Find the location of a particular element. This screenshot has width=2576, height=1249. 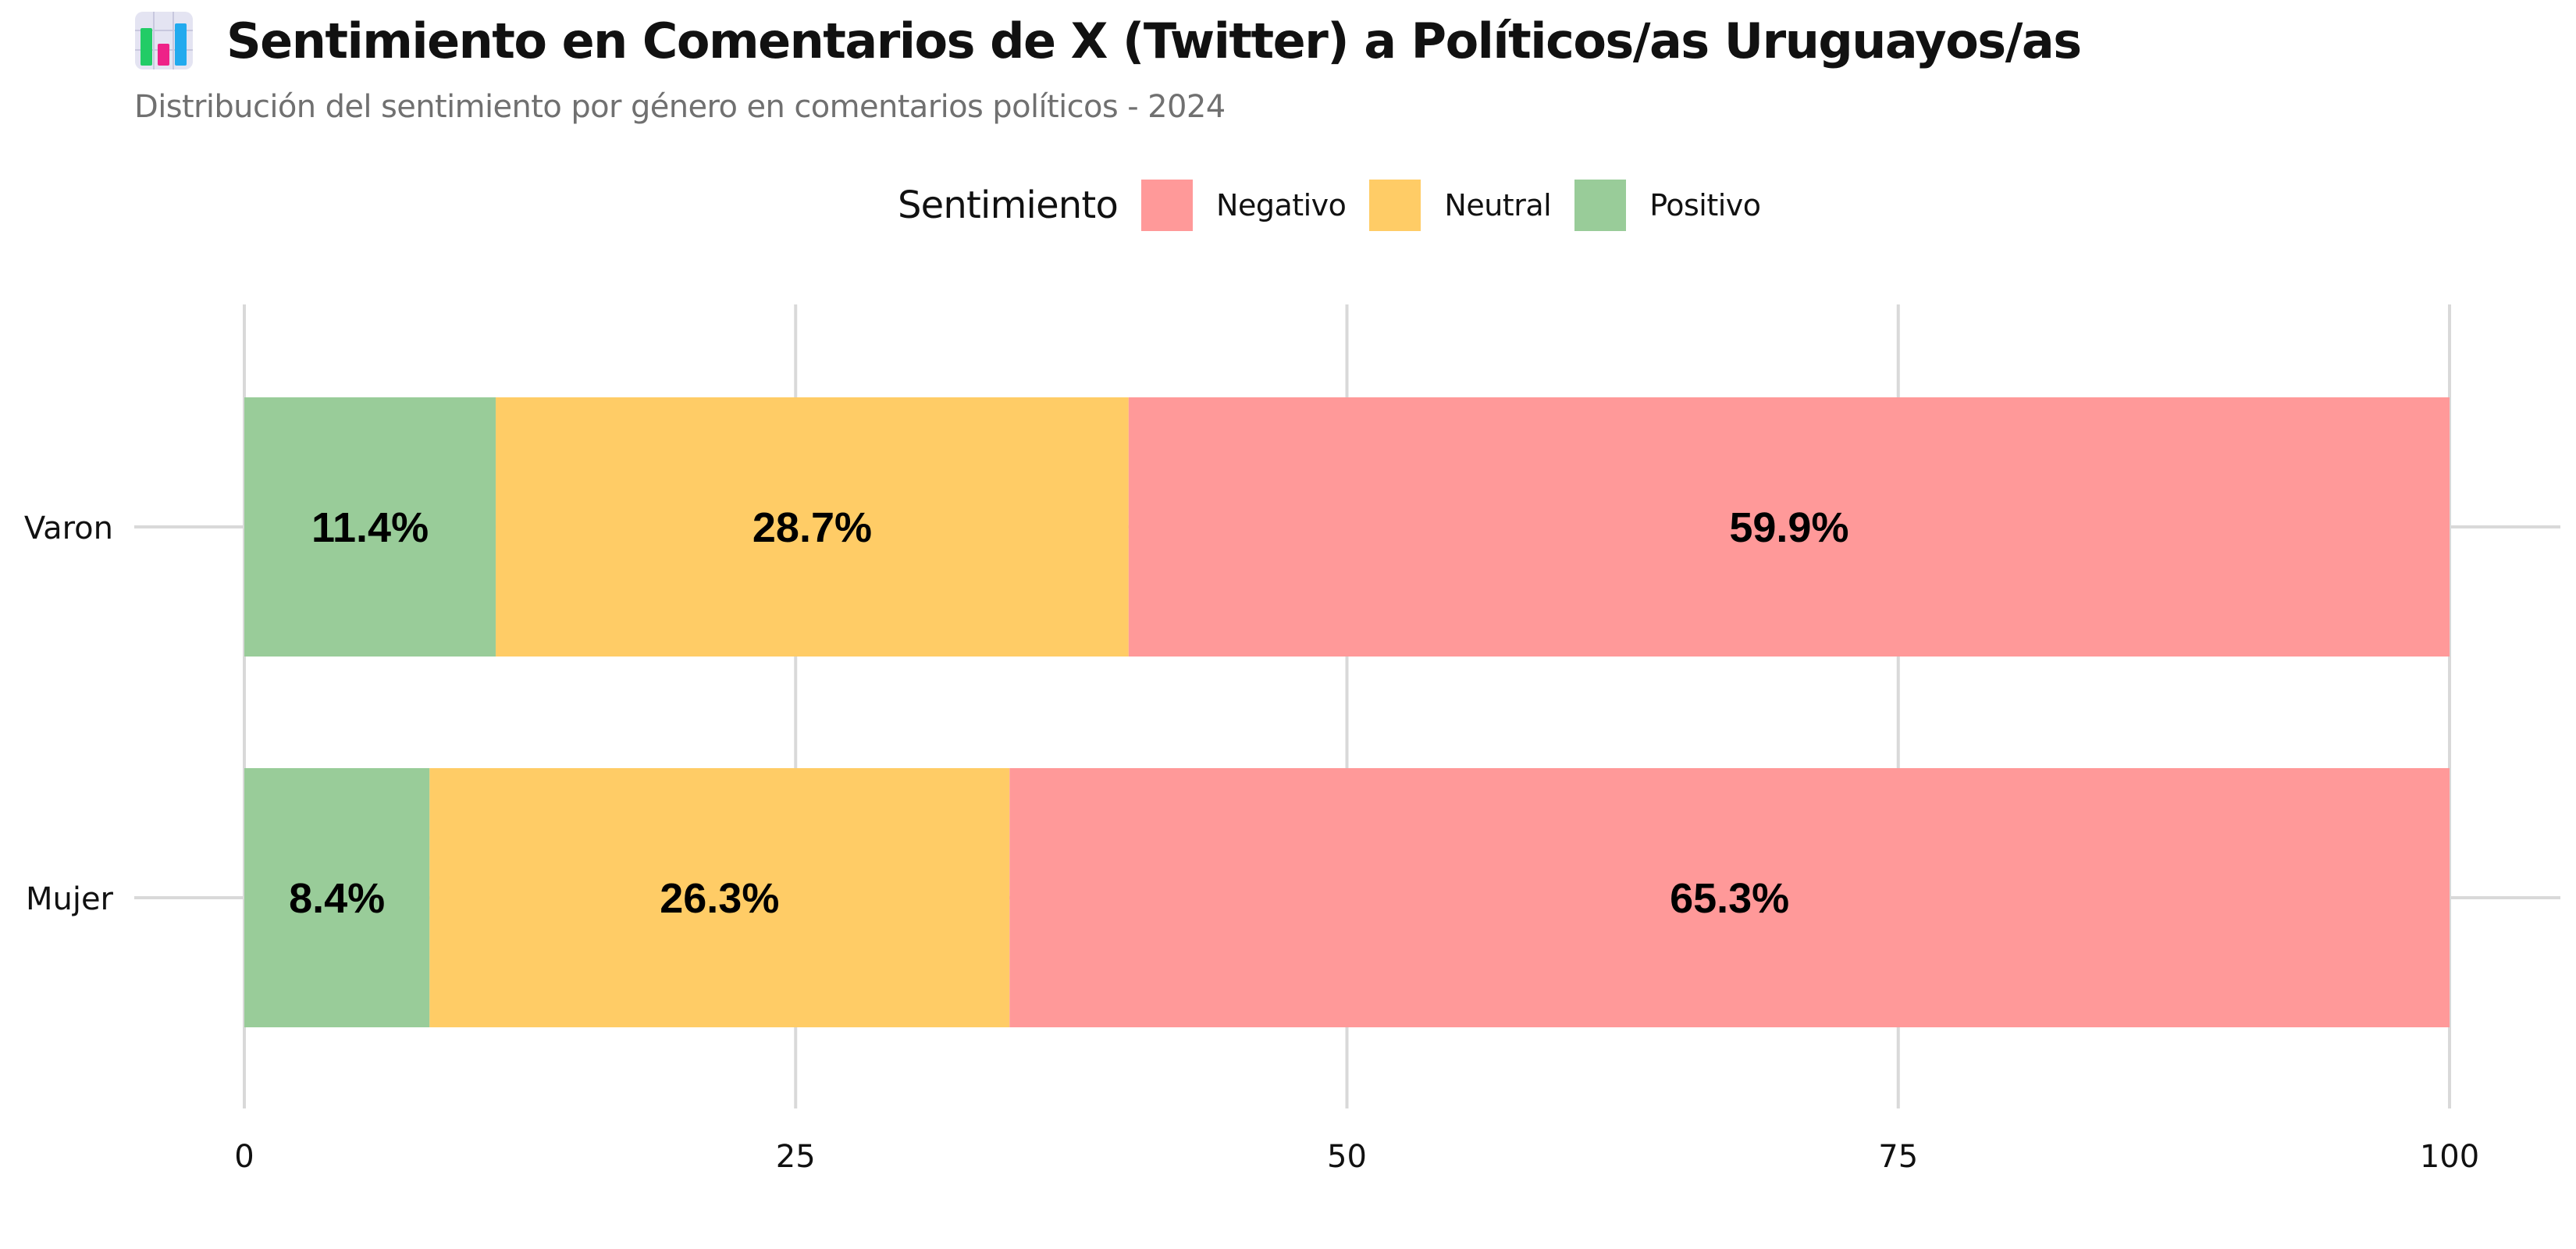

bar-neutral-varon is located at coordinates (812, 527).